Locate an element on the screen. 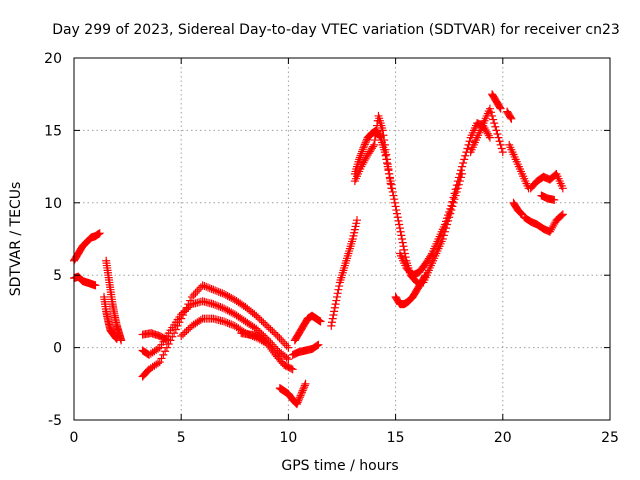  series-arc-afternoon-b is located at coordinates (444, 199).